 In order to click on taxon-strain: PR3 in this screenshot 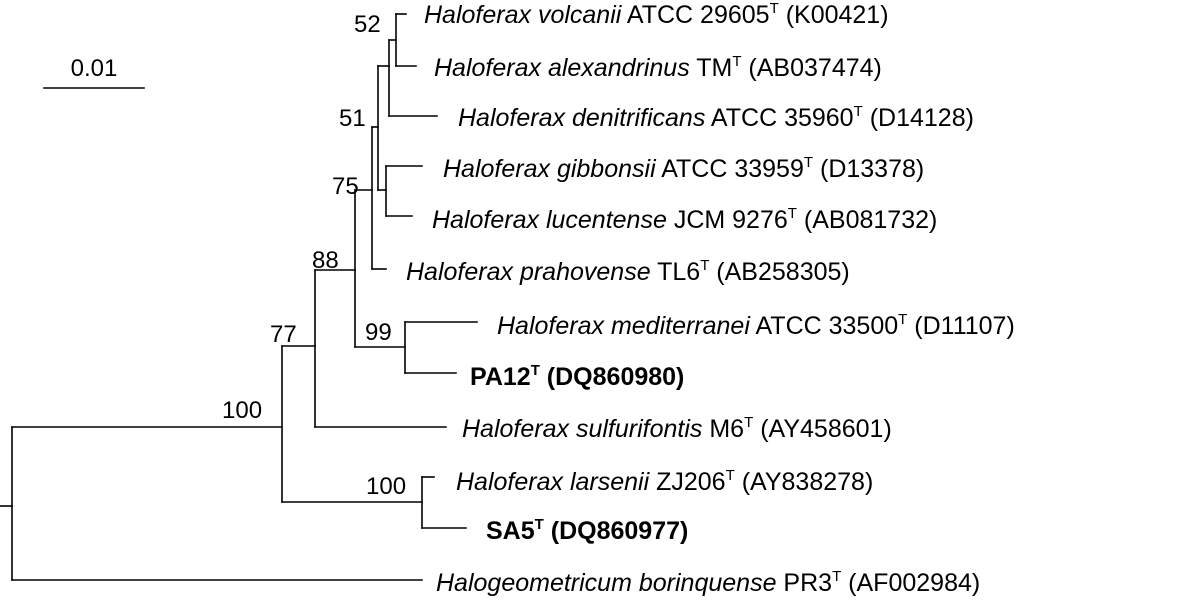, I will do `click(807, 583)`.